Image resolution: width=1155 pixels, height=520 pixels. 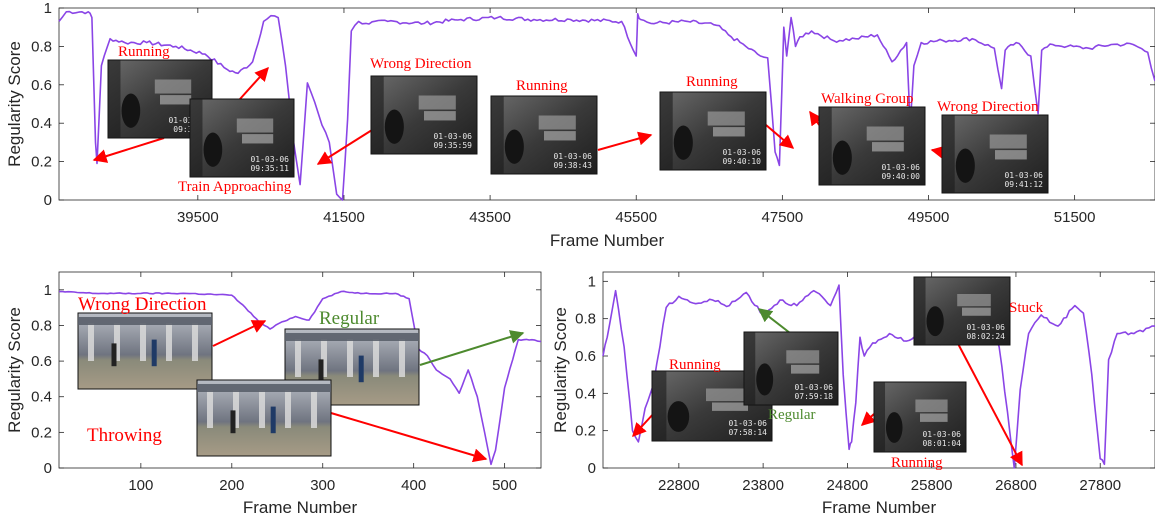 I want to click on x-tick-label: 300, so click(x=322, y=485).